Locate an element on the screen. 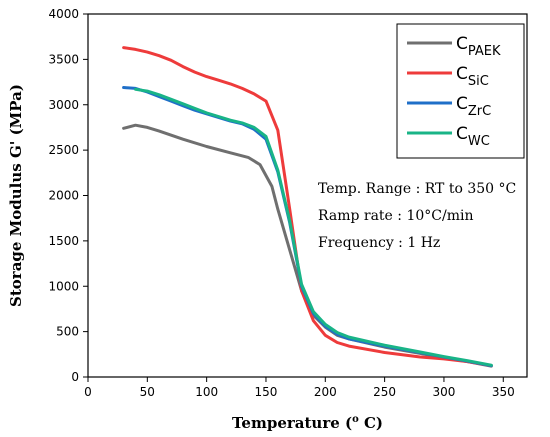 The height and width of the screenshot is (437, 550). annotation-text: Temp. Range : RT to 350 °C is located at coordinates (417, 189).